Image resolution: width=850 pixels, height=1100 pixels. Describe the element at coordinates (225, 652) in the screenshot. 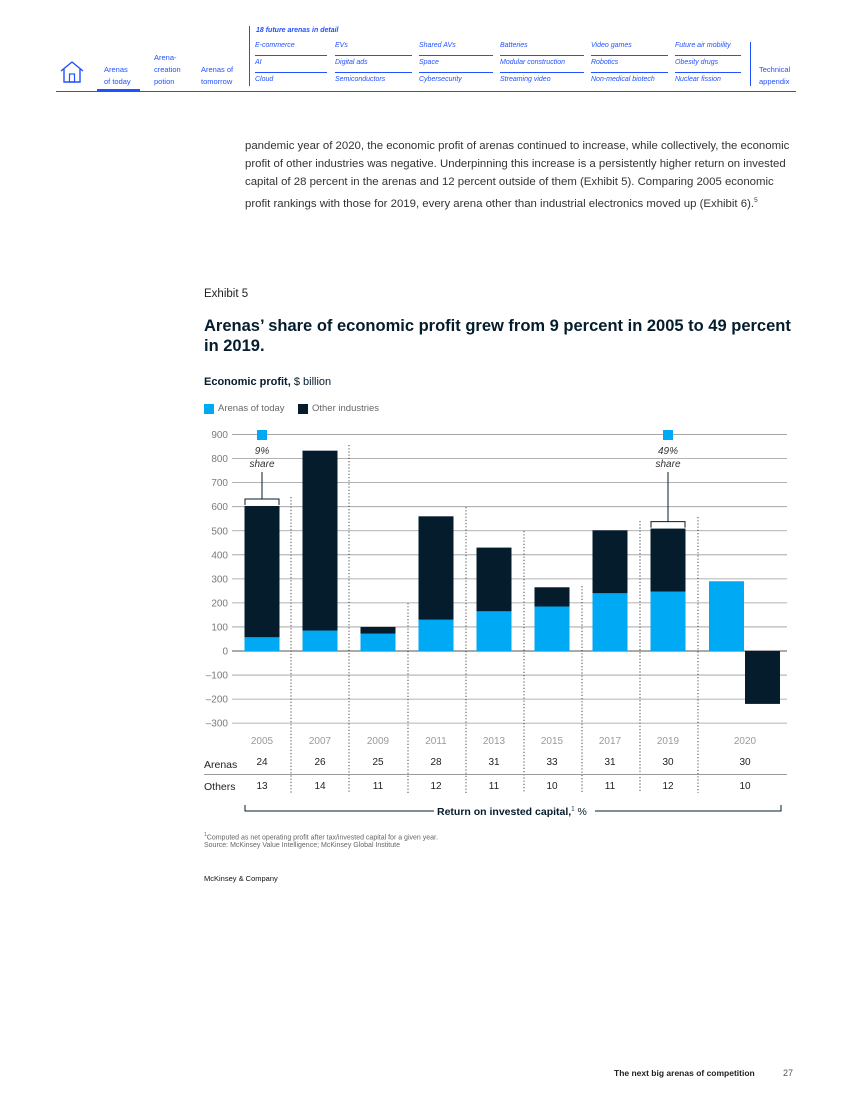

I see `y-tick-label: 0` at that location.